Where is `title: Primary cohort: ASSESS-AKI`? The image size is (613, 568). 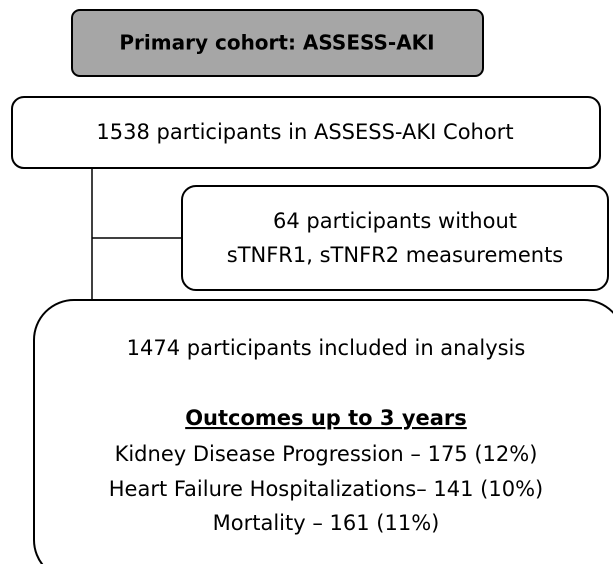 title: Primary cohort: ASSESS-AKI is located at coordinates (276, 43).